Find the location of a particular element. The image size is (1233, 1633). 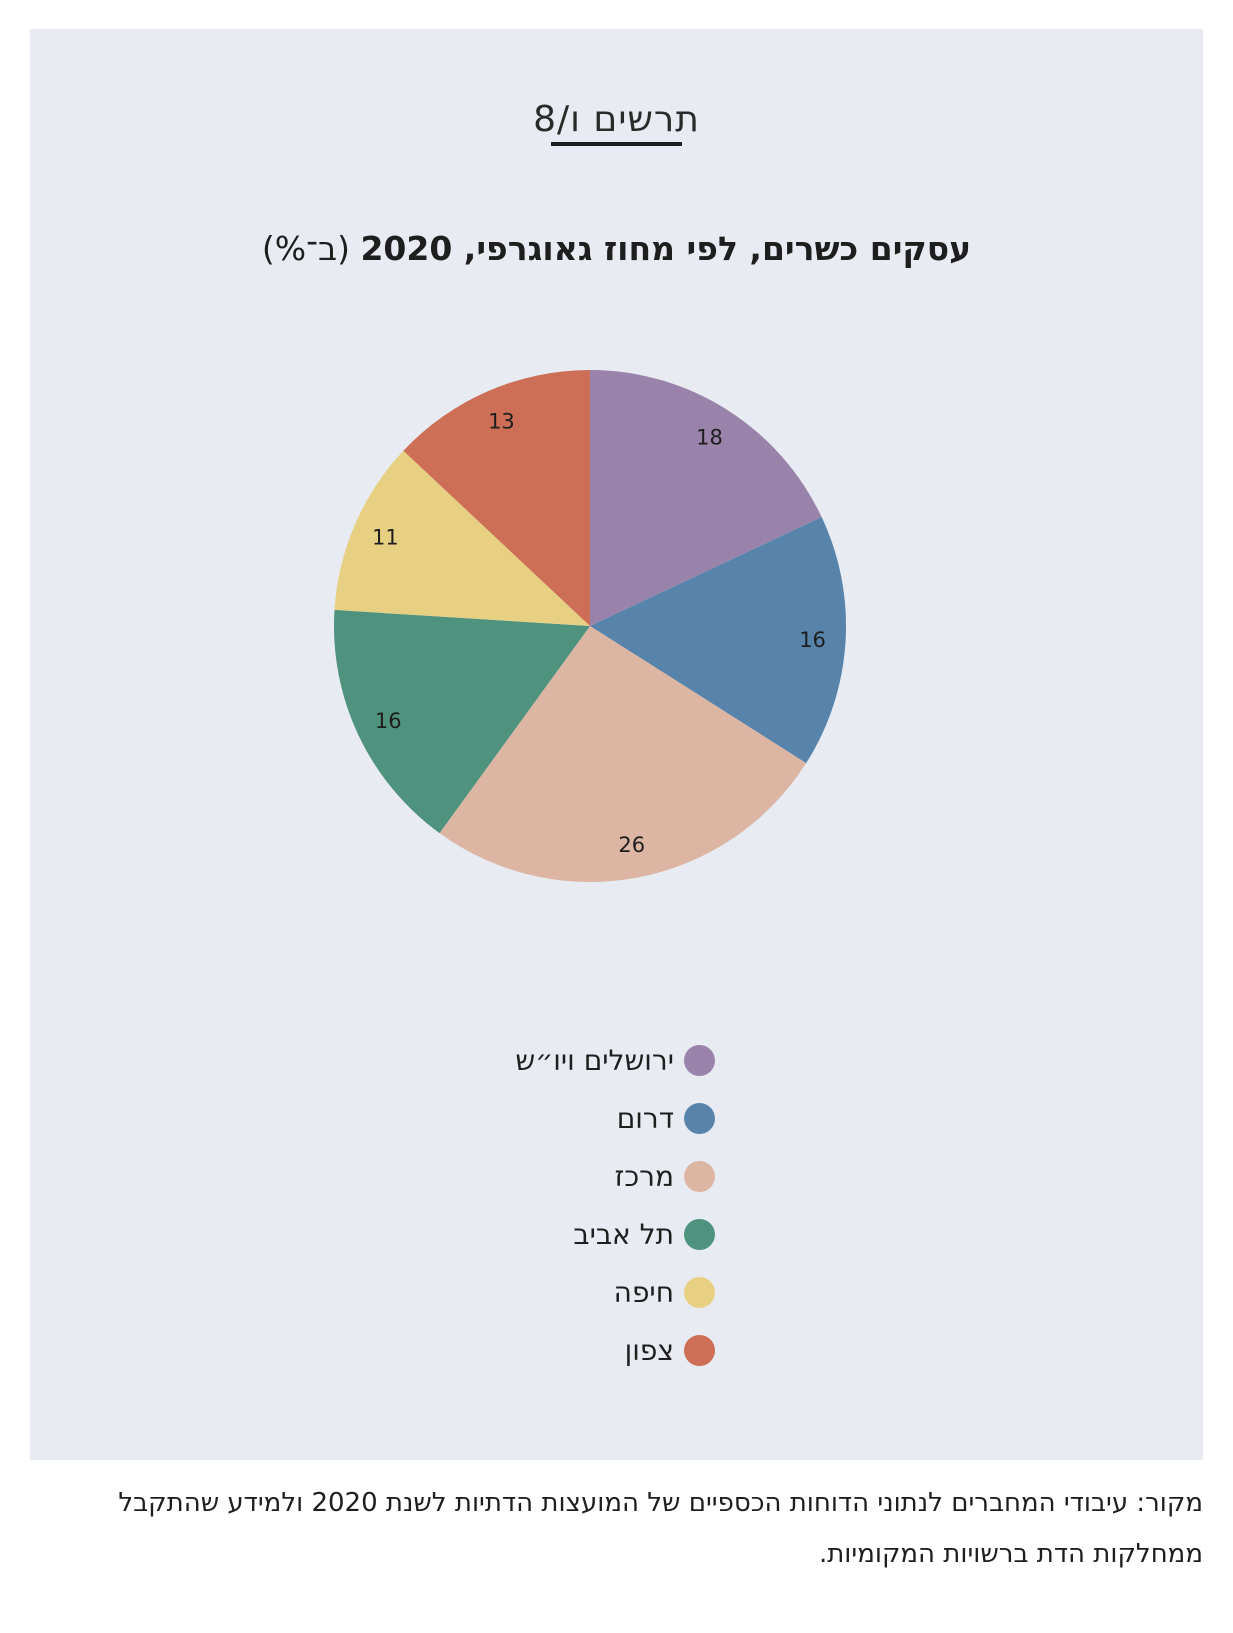

title-divider is located at coordinates (616, 144).